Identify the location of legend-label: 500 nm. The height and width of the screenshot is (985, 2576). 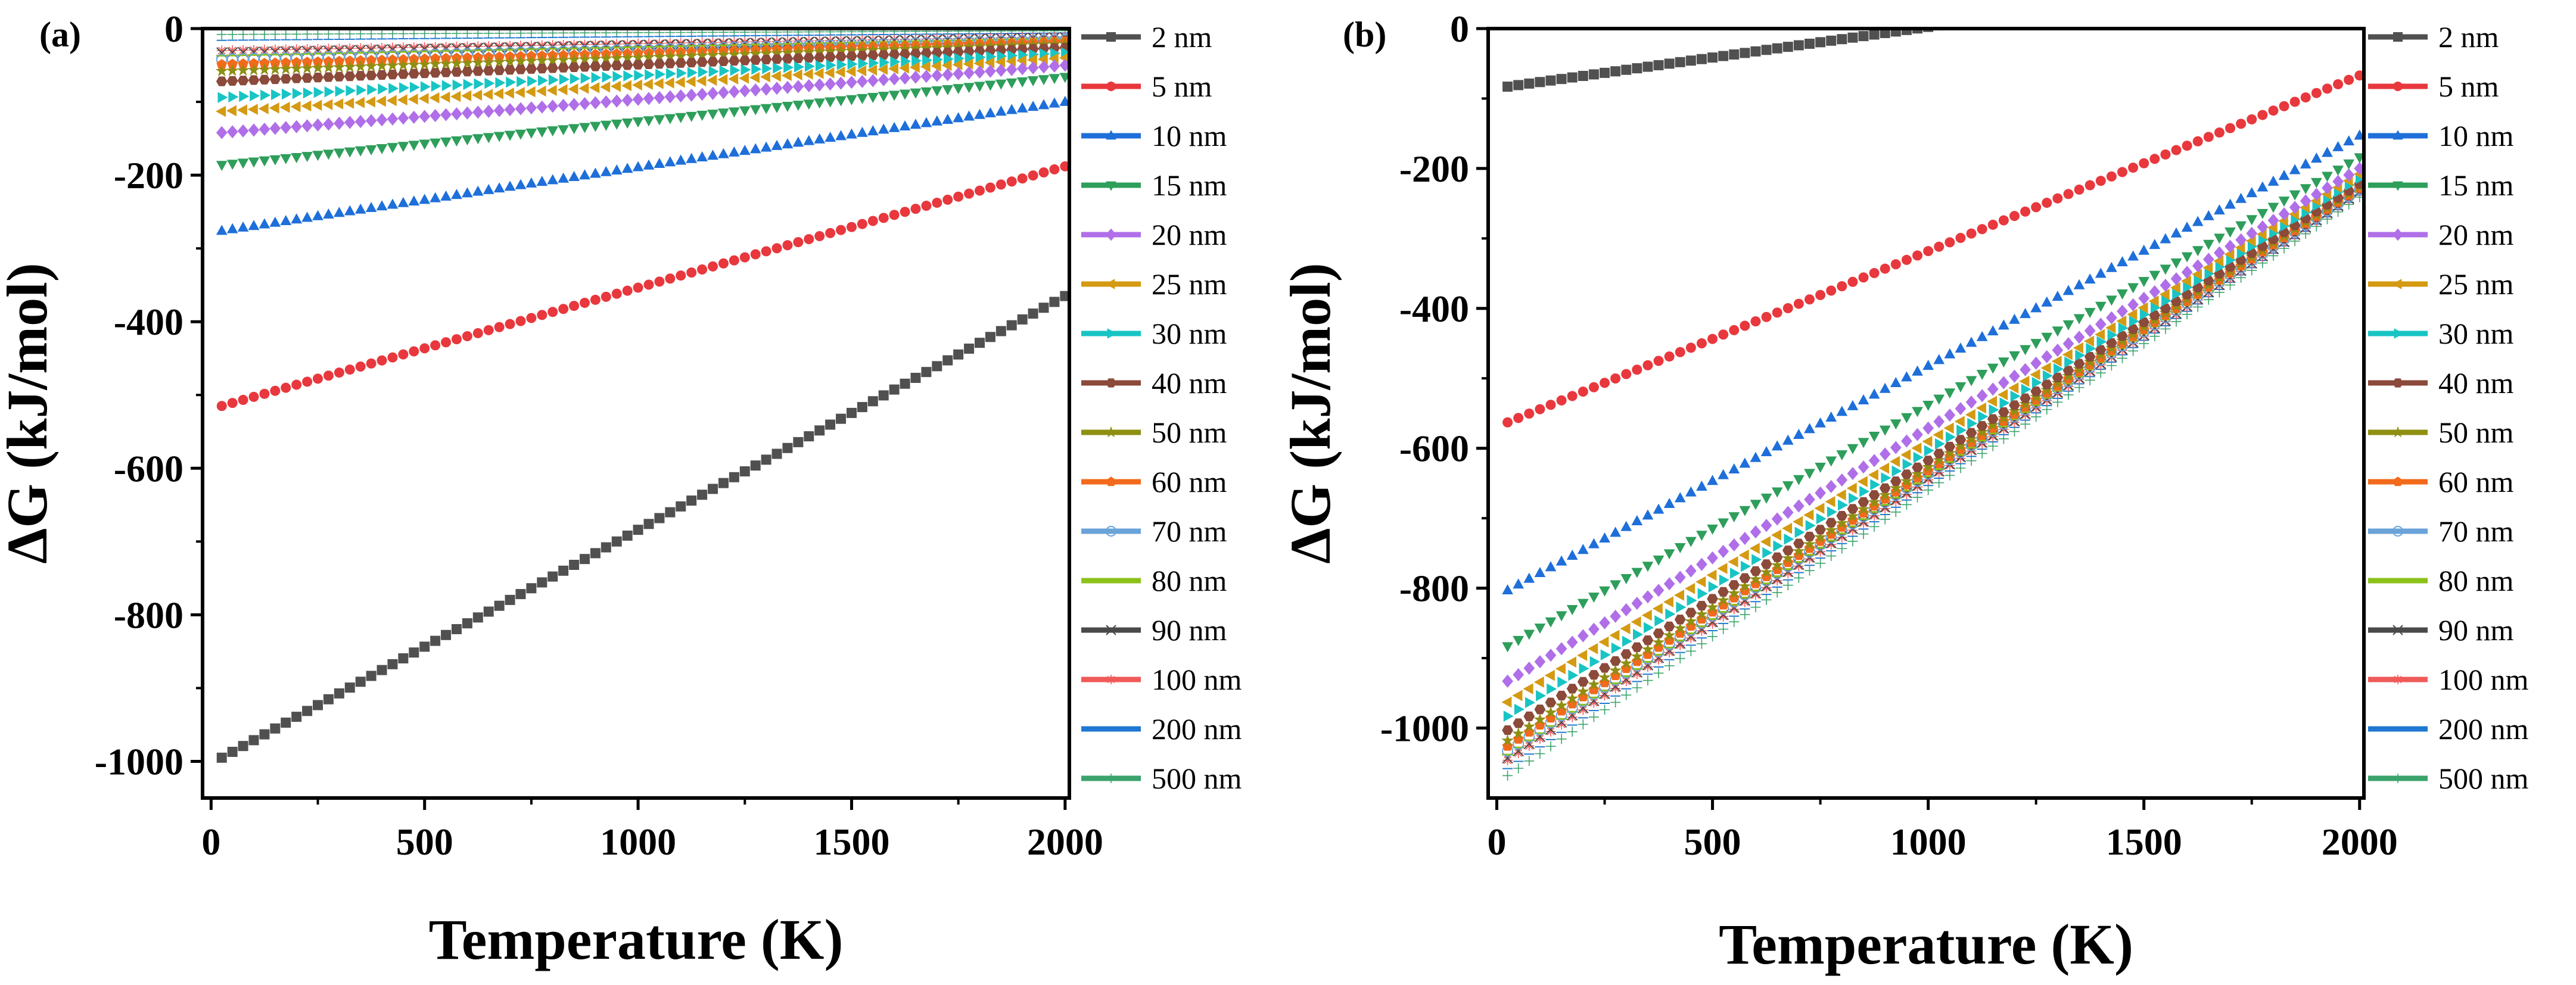
(1197, 778).